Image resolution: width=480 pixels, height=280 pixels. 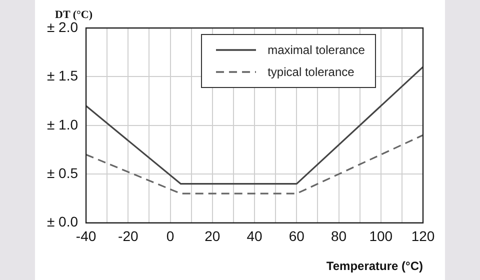 I want to click on x-tick-label: 100, so click(x=381, y=236).